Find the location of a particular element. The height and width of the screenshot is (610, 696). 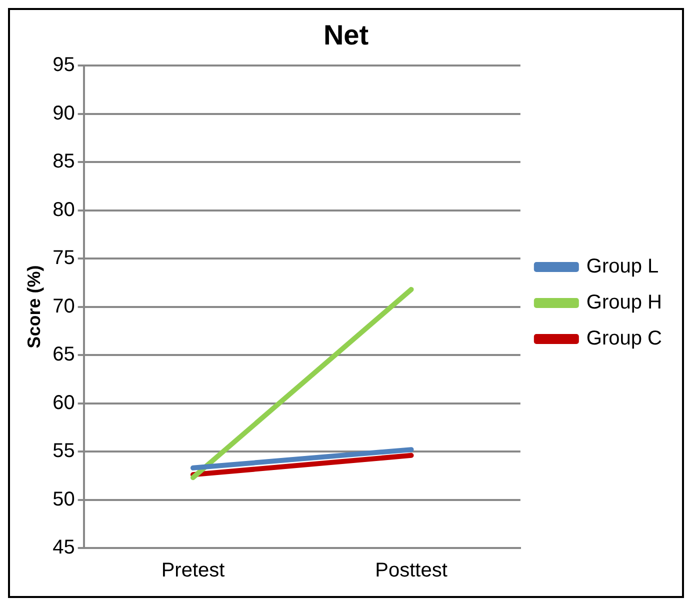

y-tick-label: 65 is located at coordinates (63, 355).